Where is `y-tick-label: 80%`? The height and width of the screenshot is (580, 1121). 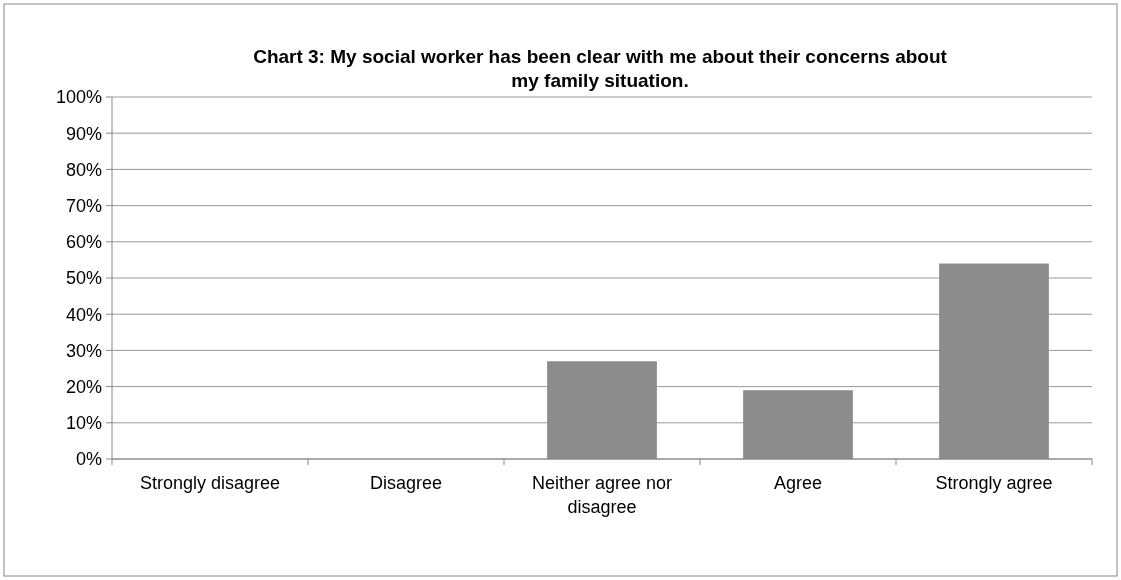 y-tick-label: 80% is located at coordinates (83, 169).